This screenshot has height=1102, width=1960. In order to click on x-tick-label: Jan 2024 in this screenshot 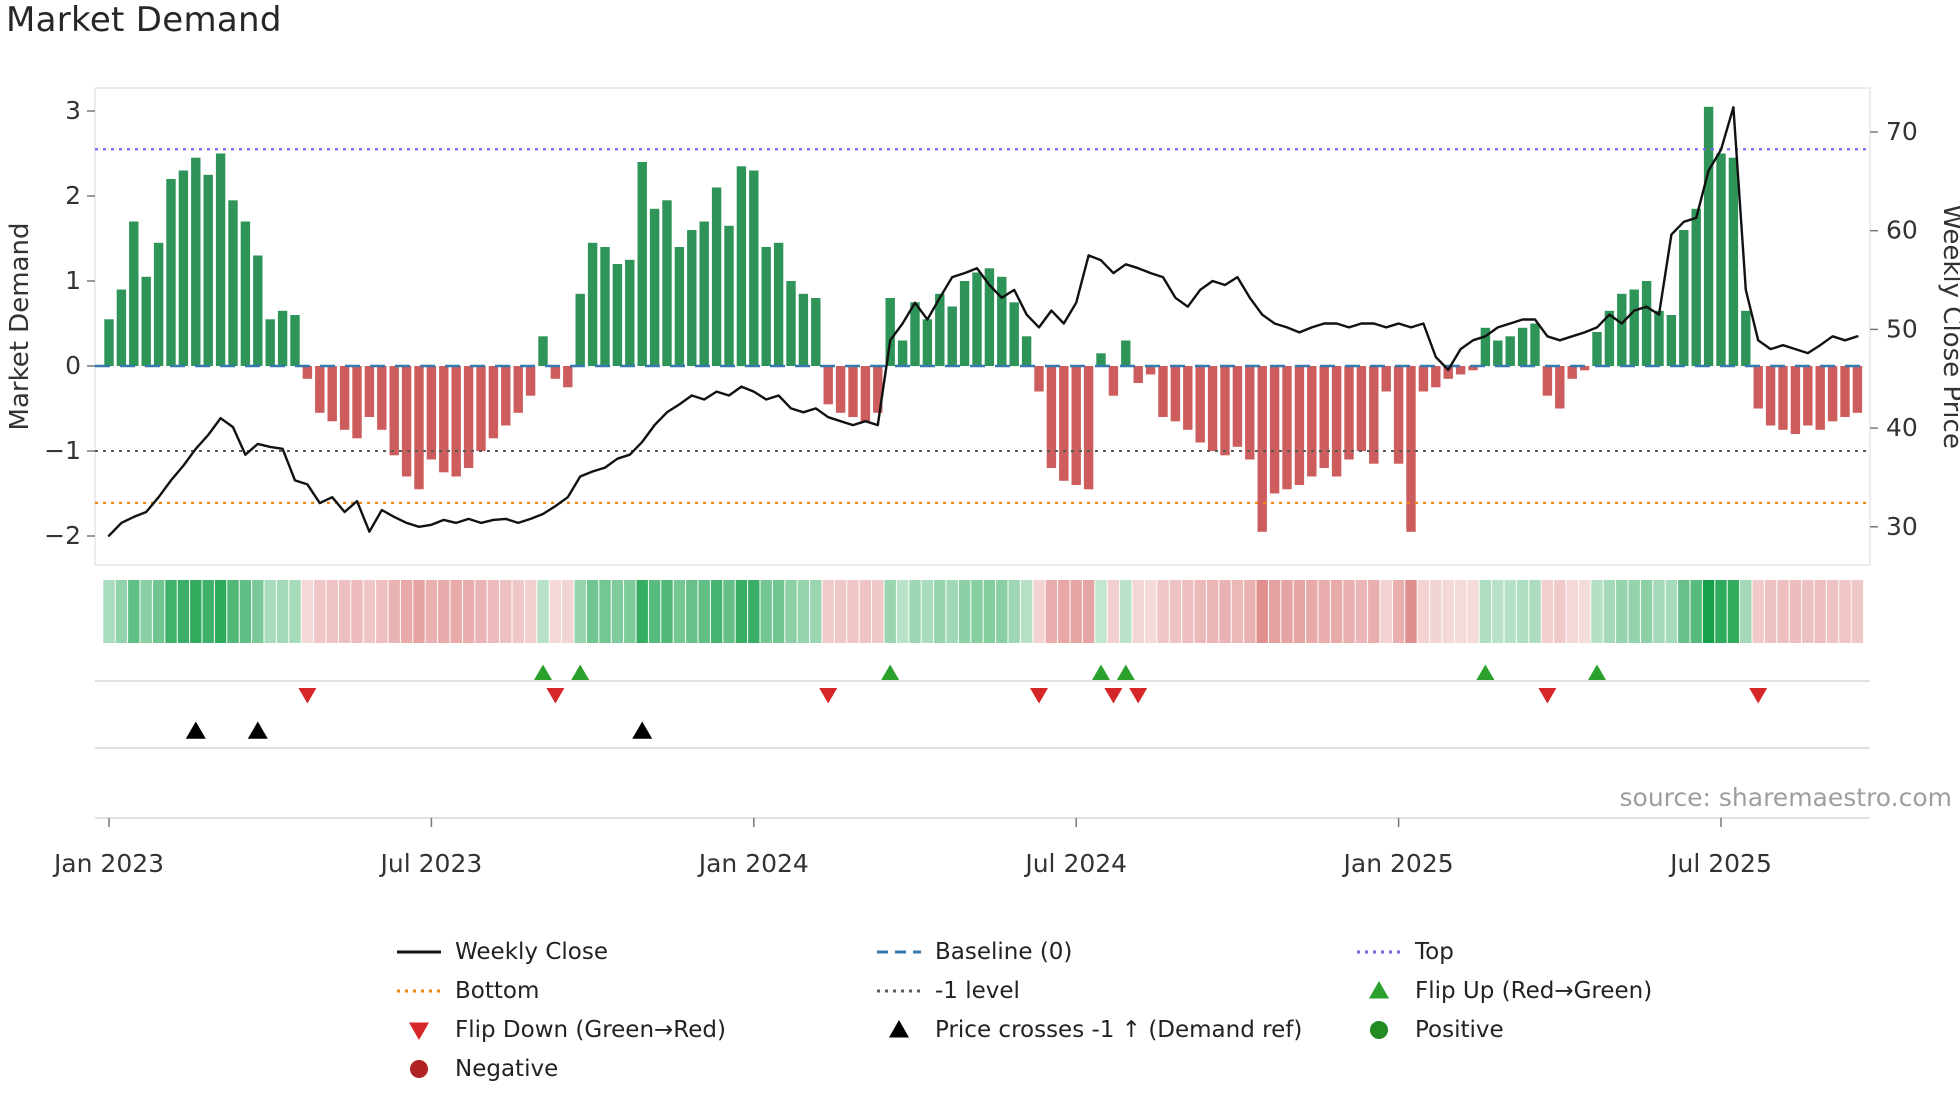, I will do `click(753, 863)`.